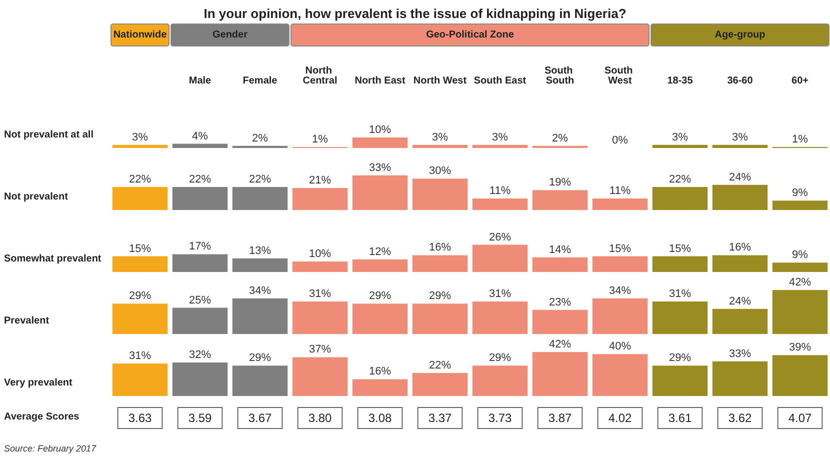  I want to click on data-label: 17%, so click(200, 246).